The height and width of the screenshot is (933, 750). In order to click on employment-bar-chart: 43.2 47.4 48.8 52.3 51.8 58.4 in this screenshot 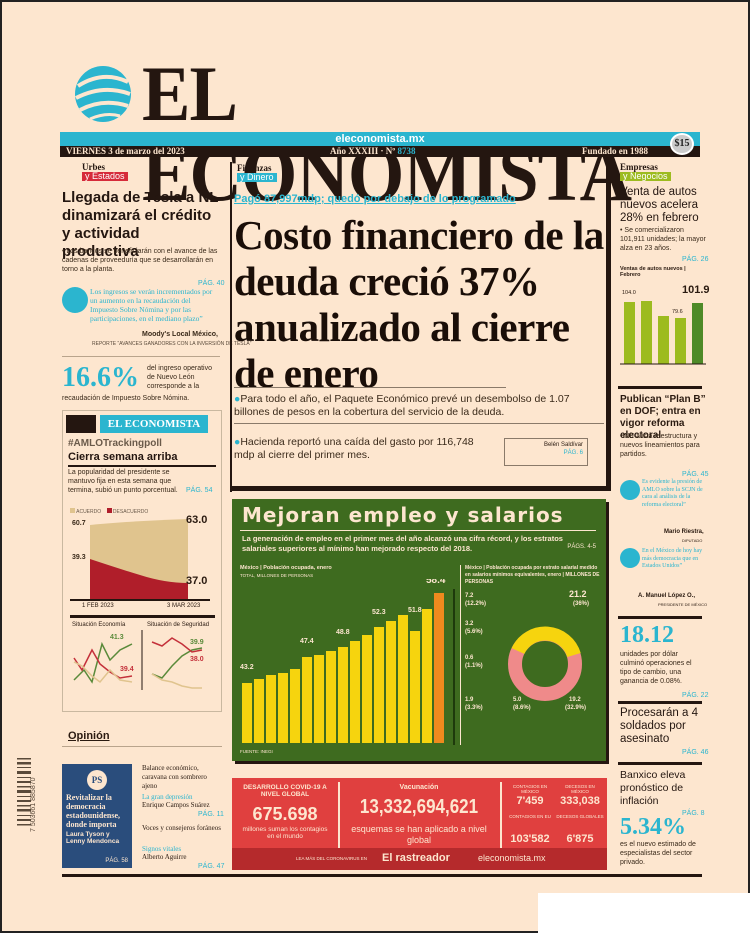, I will do `click(347, 662)`.